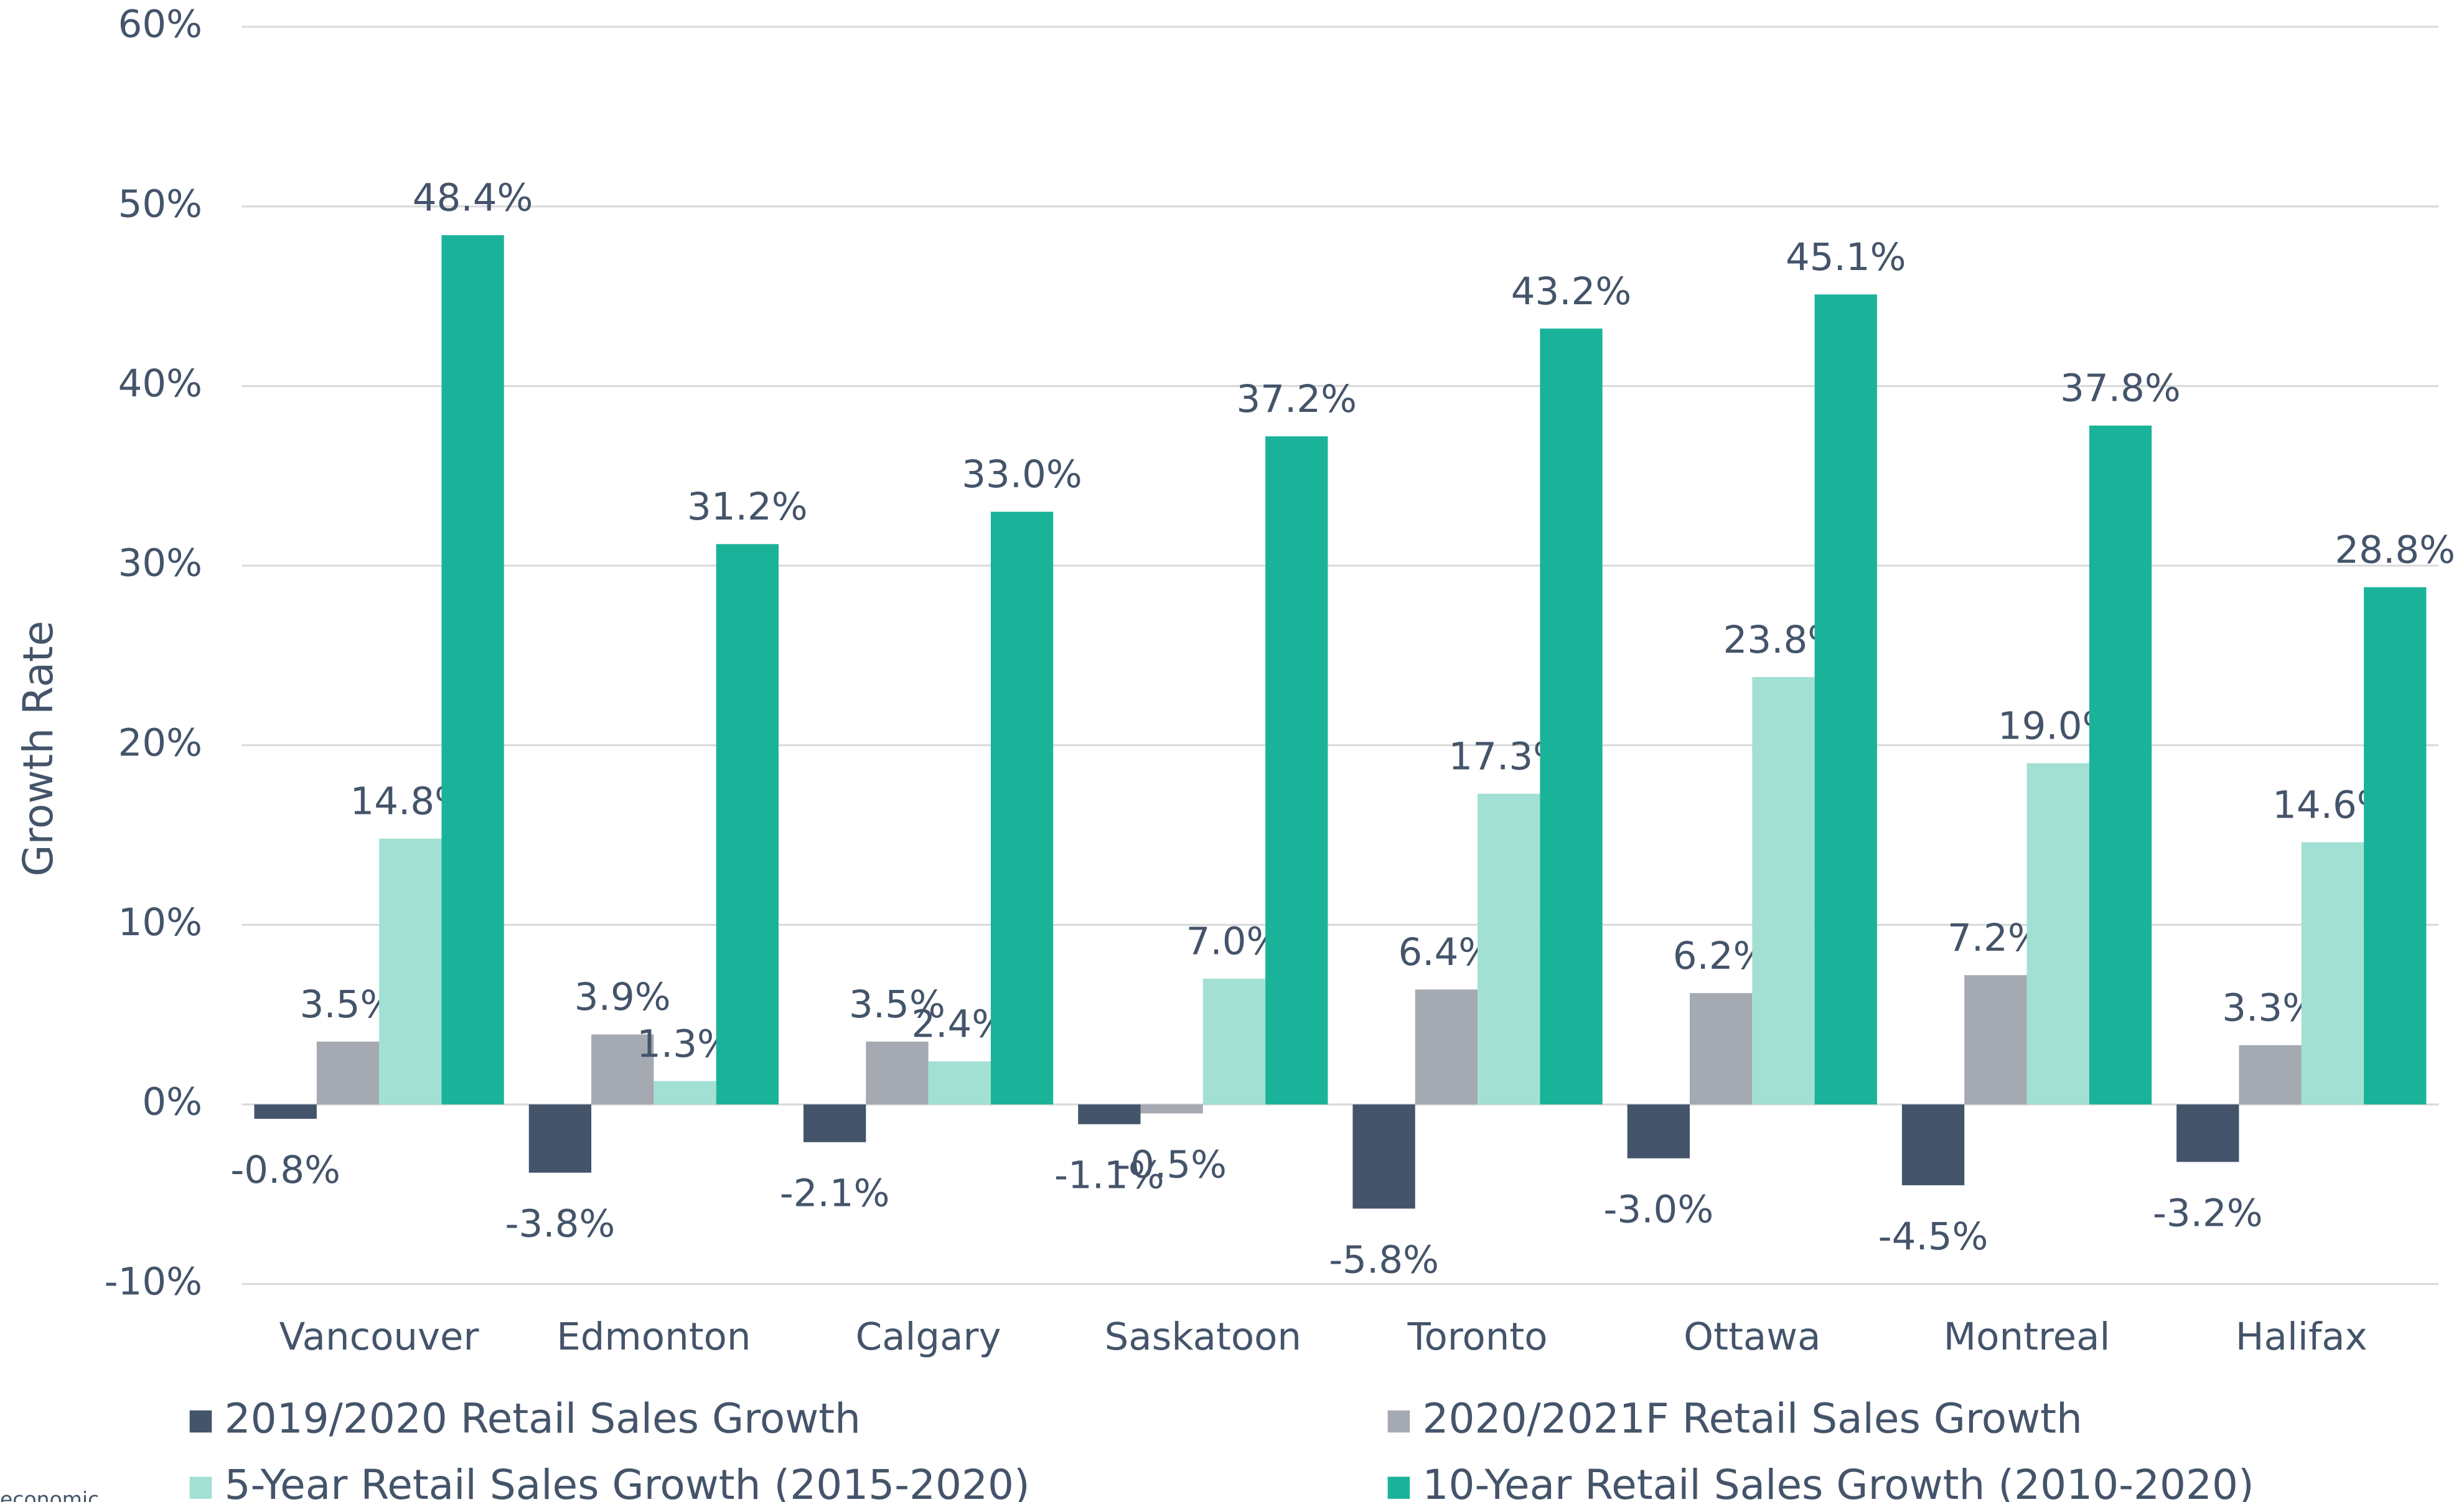 The width and height of the screenshot is (2464, 1502). I want to click on data-label: -0.5%, so click(1172, 1165).